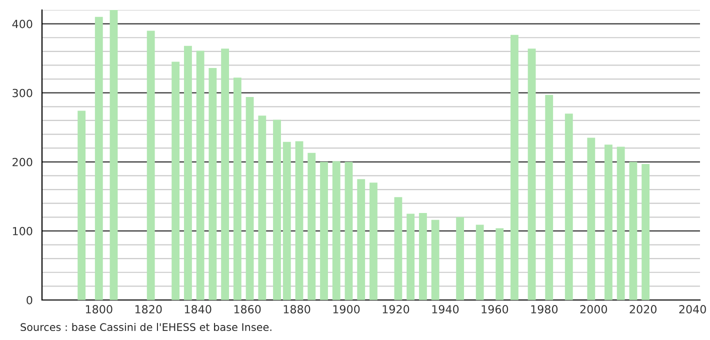  Describe the element at coordinates (22, 93) in the screenshot. I see `y-tick-label: 300` at that location.